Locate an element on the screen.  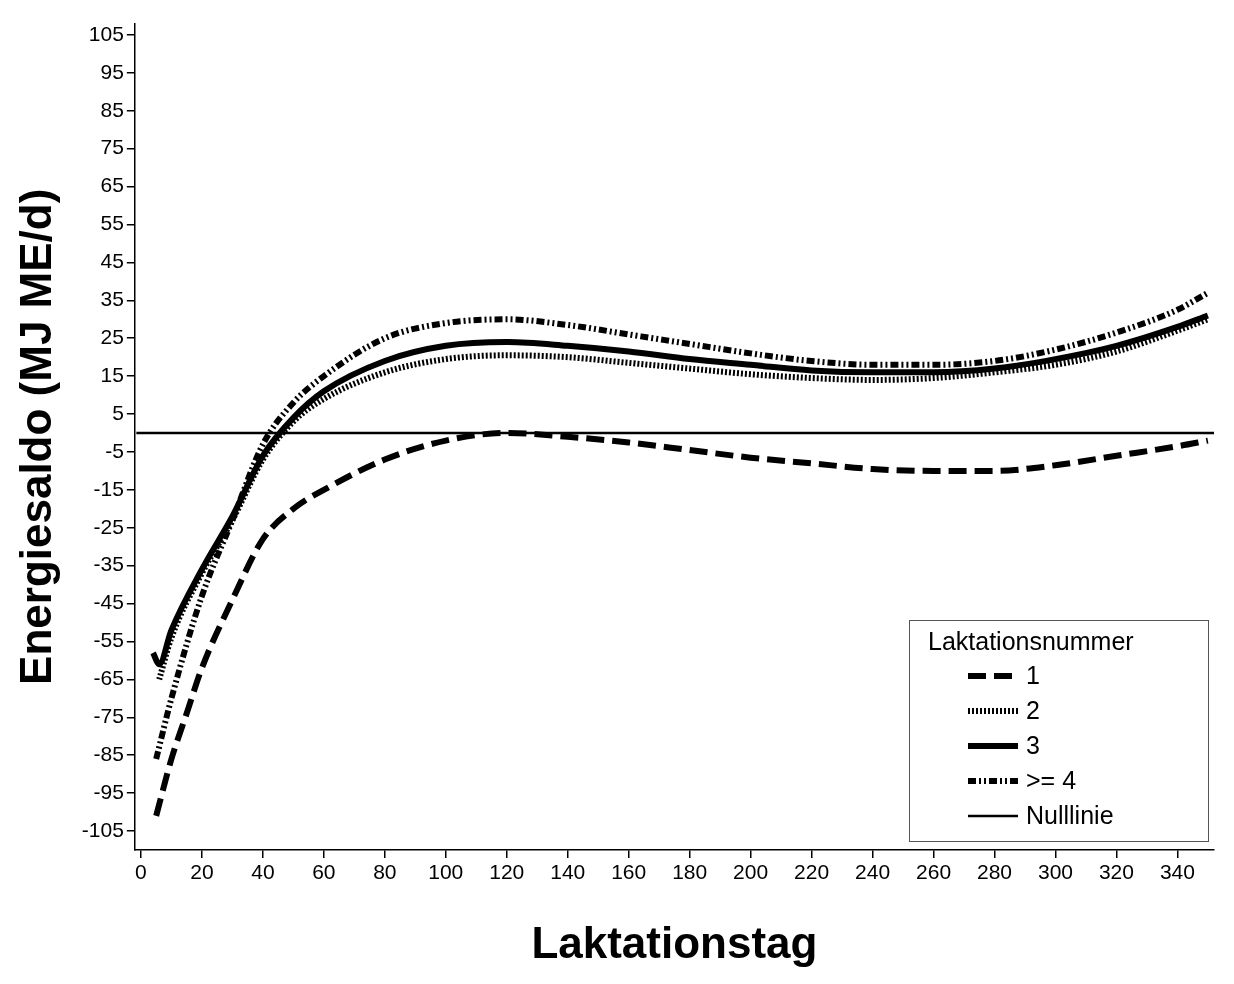
y-axis-title: Energiesaldo (MJ ME/d) is located at coordinates (35, 436).